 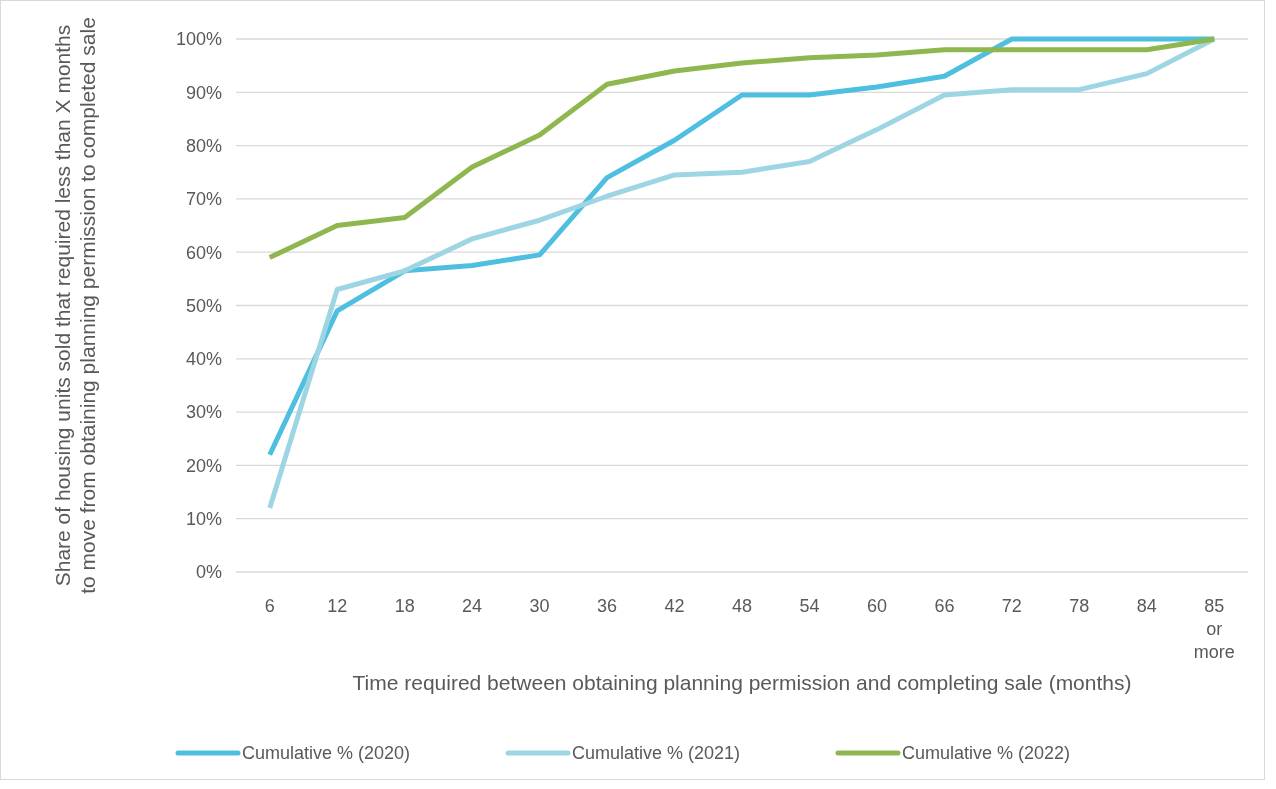 What do you see at coordinates (1214, 629) in the screenshot?
I see `x-tick-label: 85 or more` at bounding box center [1214, 629].